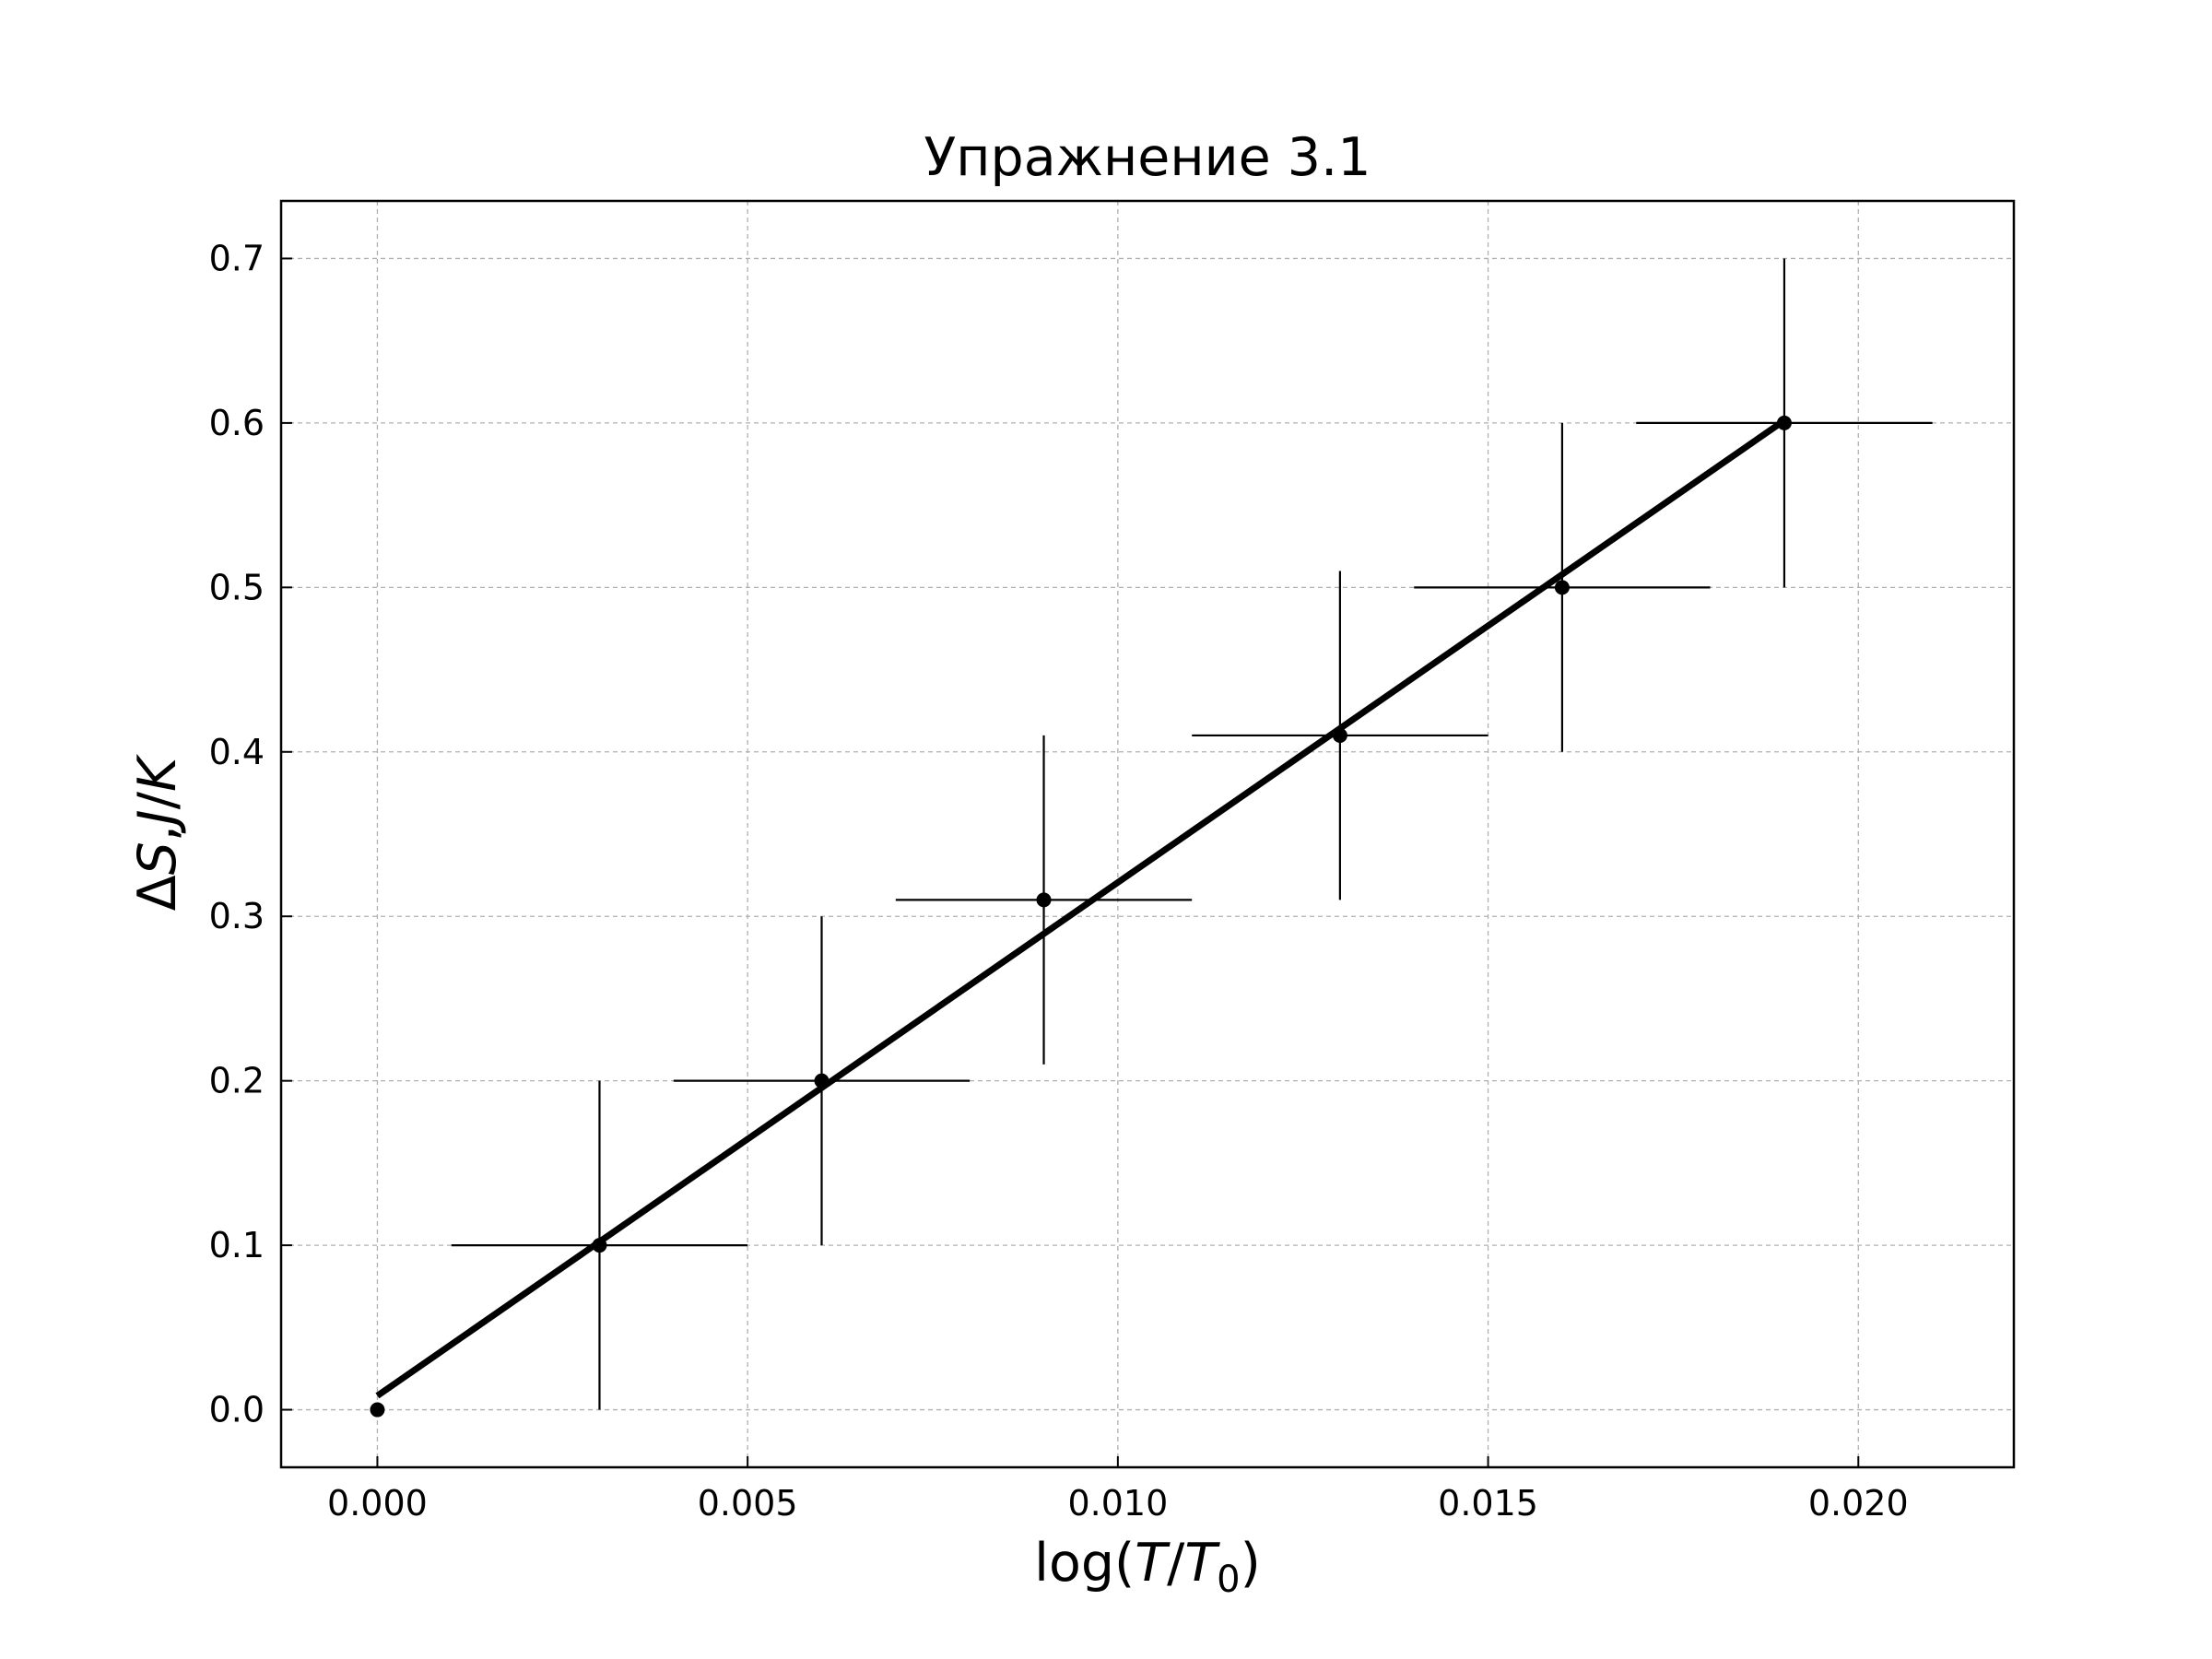 The image size is (2212, 1659). What do you see at coordinates (377, 1503) in the screenshot?
I see `x-tick-label: 0.000` at bounding box center [377, 1503].